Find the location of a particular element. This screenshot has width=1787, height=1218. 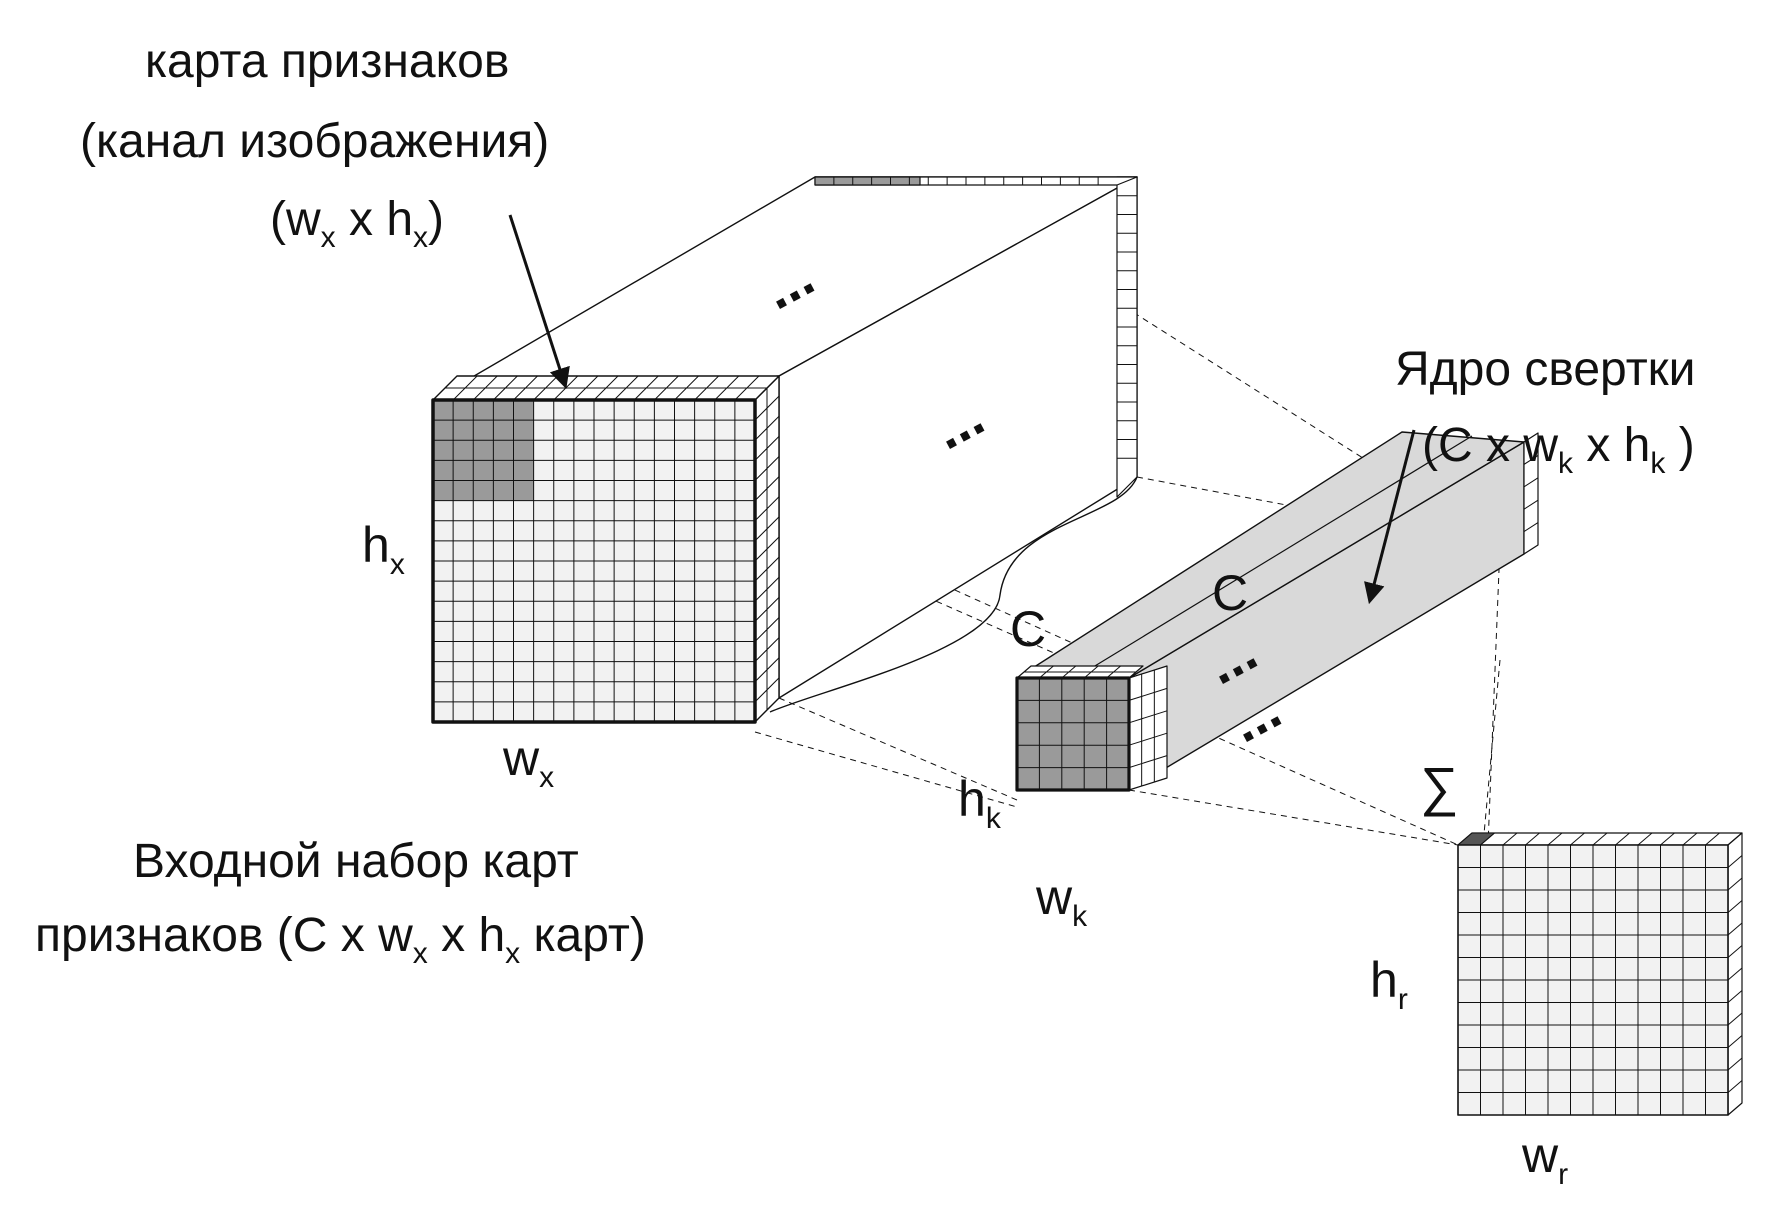

kernel-height-label: hk is located at coordinates (979, 802).